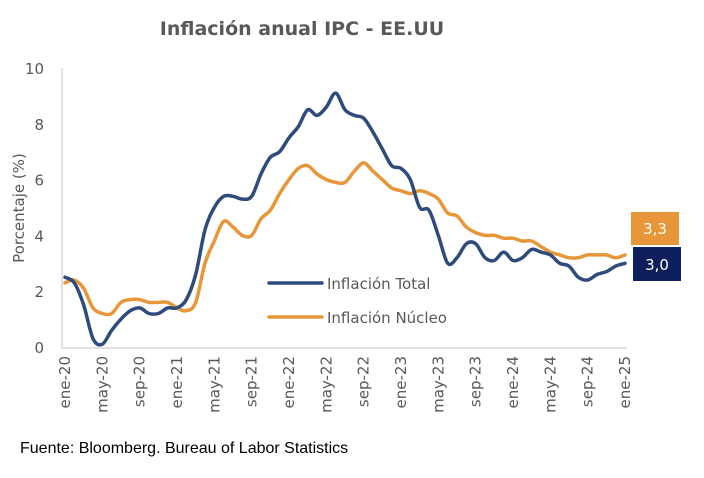  I want to click on callout-total-value: 3,0, so click(657, 265).